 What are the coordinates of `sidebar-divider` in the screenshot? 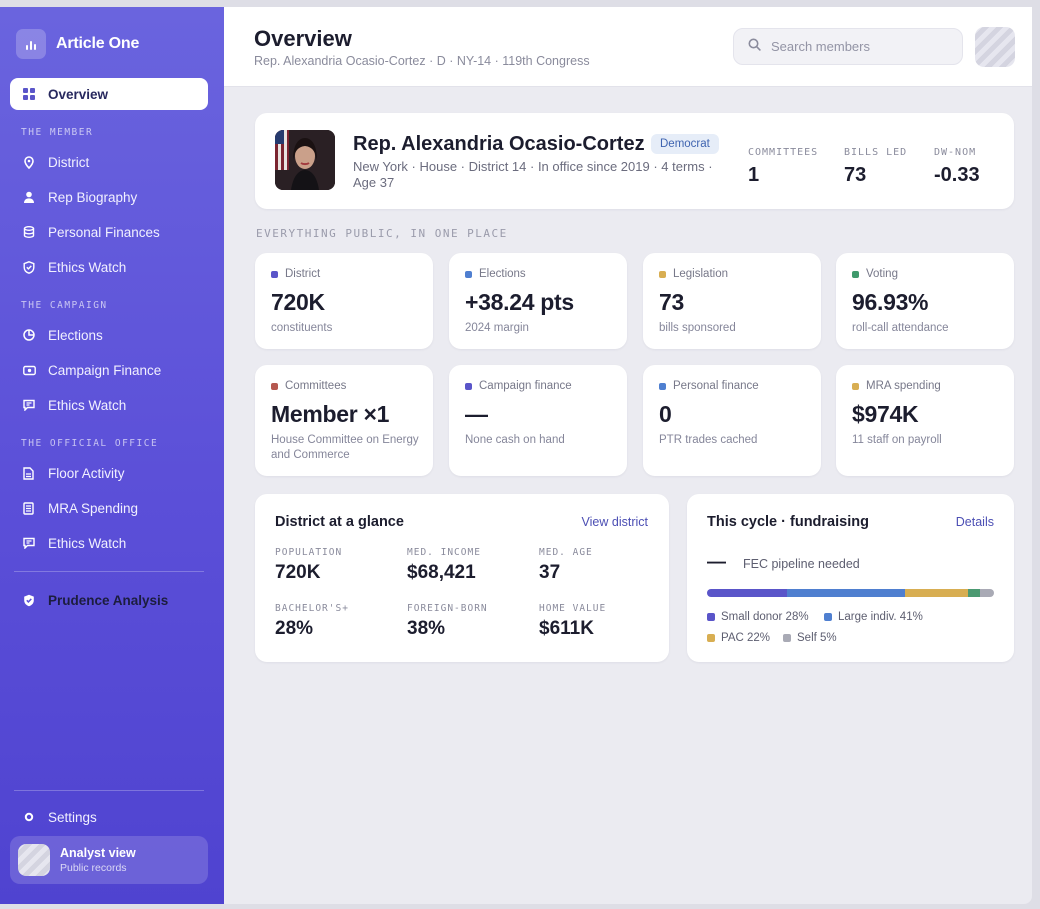 It's located at (109, 571).